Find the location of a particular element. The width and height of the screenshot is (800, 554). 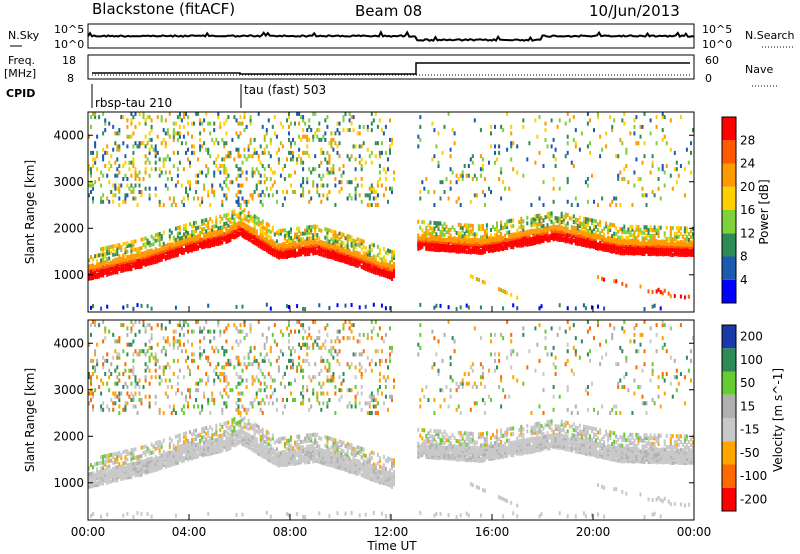

freq-trace is located at coordinates (391, 68).